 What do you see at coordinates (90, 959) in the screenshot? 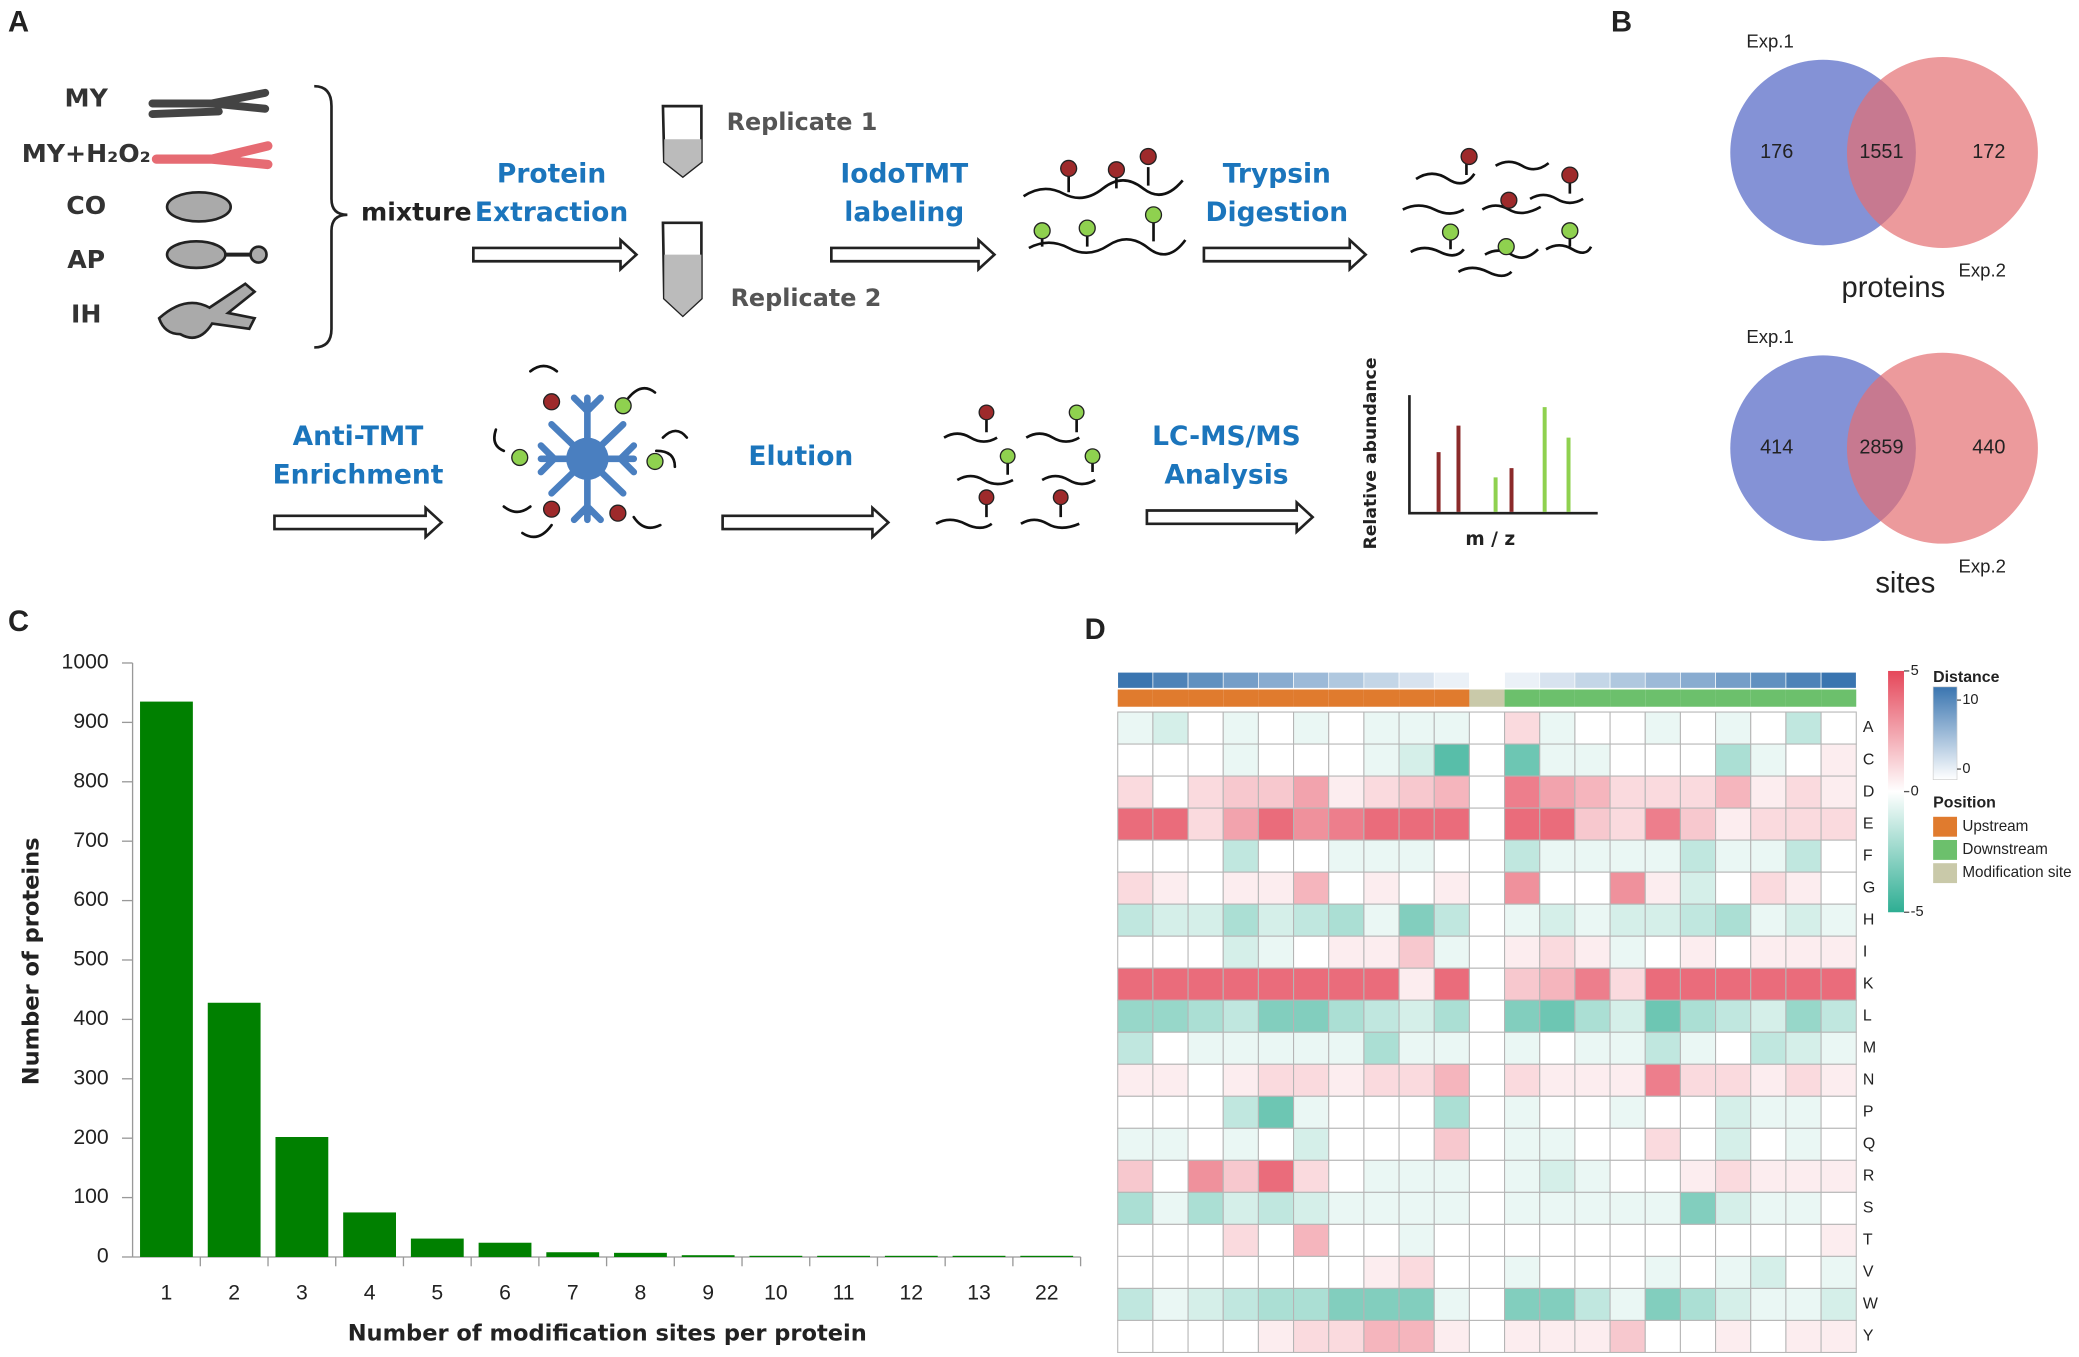
I see `y-tick-label: 500` at bounding box center [90, 959].